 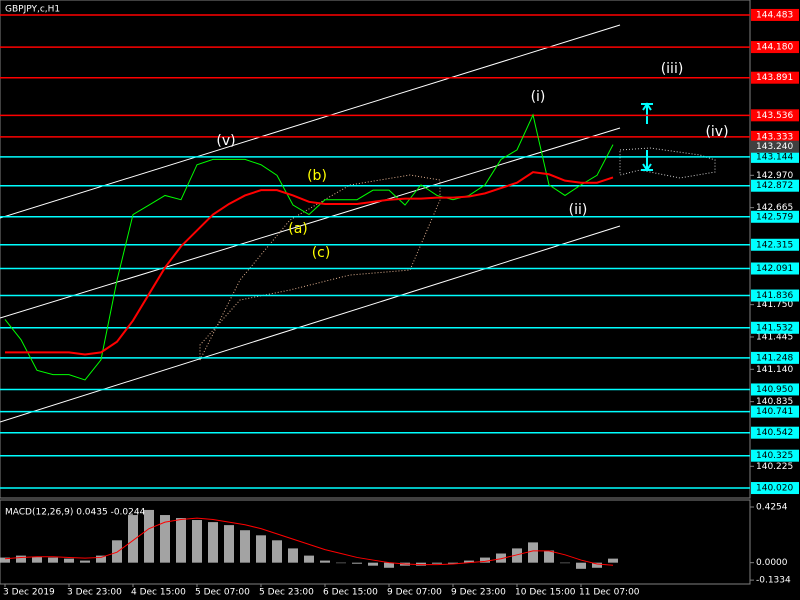 What do you see at coordinates (317, 176) in the screenshot?
I see `wave-label: (b)` at bounding box center [317, 176].